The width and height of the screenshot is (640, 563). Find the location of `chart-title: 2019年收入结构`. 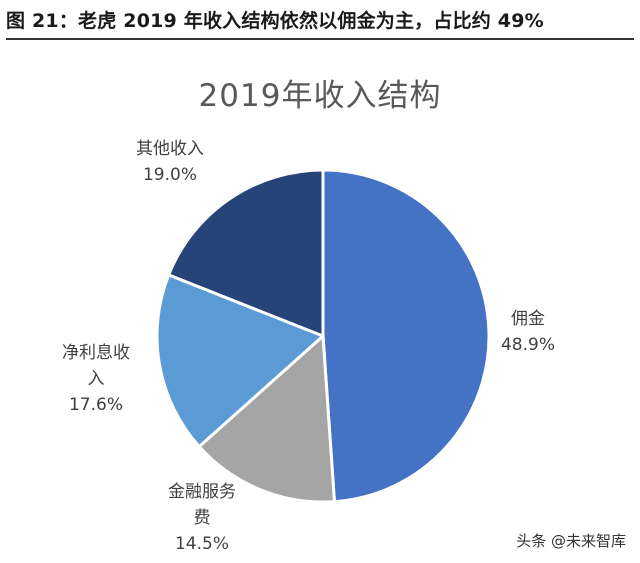

chart-title: 2019年收入结构 is located at coordinates (320, 96).